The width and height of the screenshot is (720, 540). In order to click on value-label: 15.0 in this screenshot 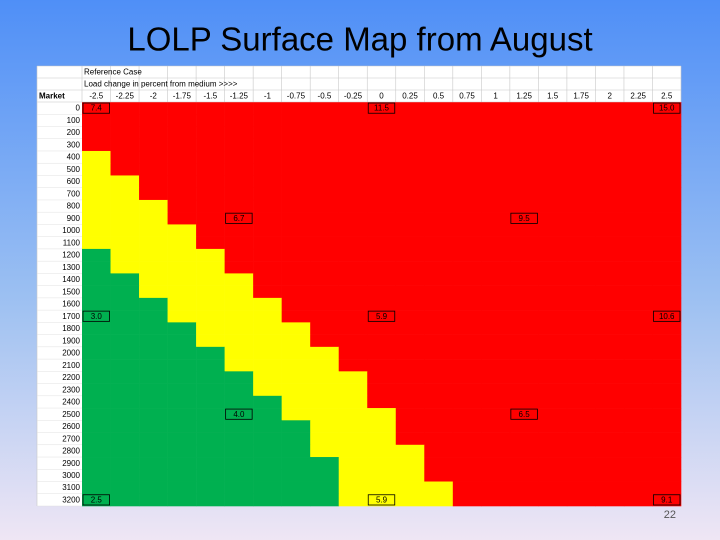, I will do `click(667, 108)`.